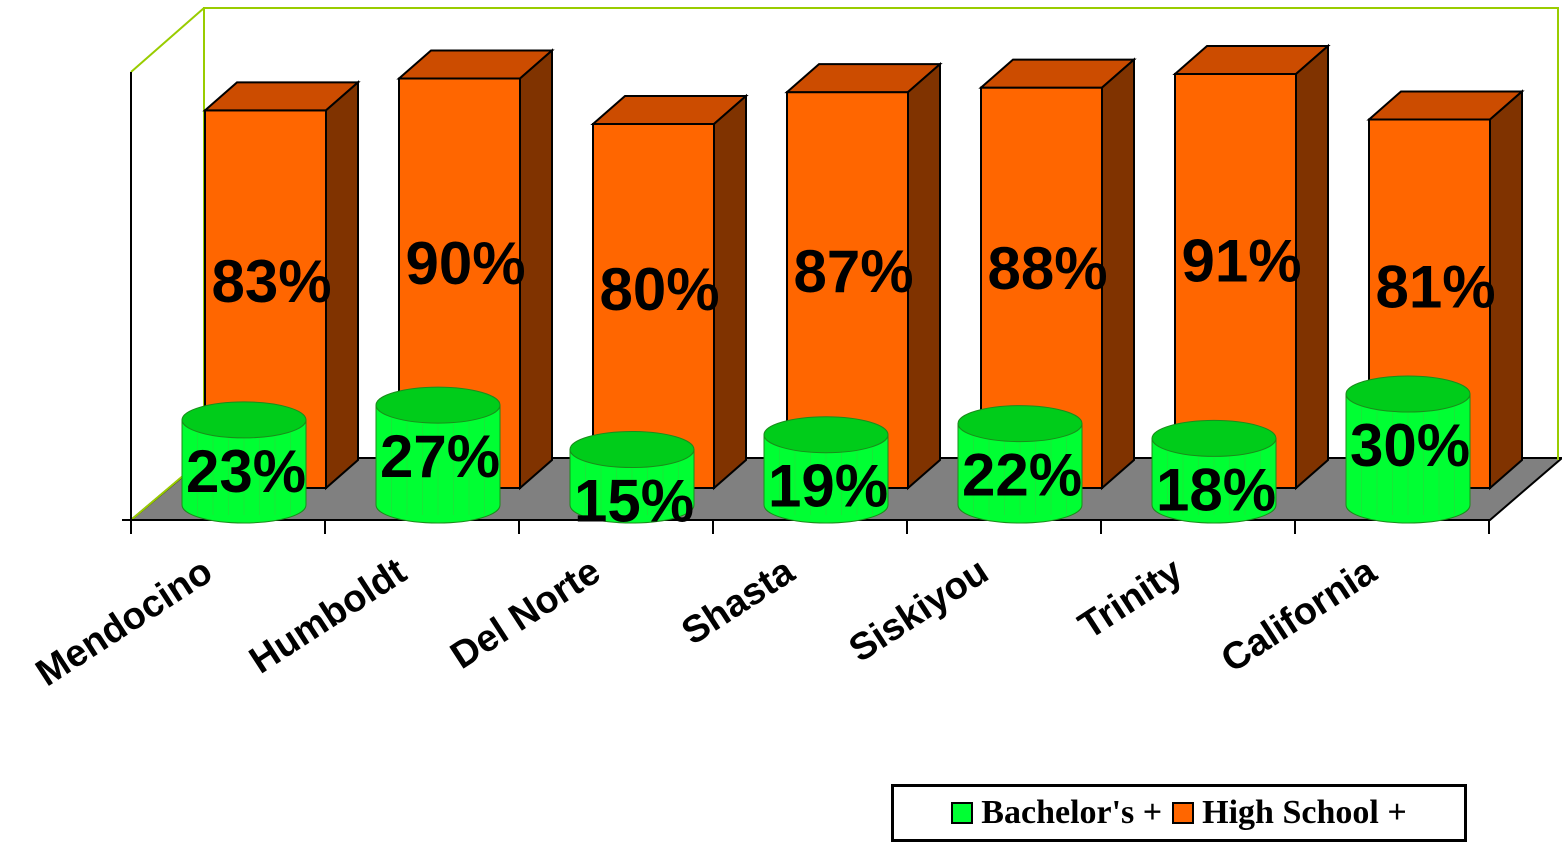 The image size is (1562, 846). What do you see at coordinates (634, 501) in the screenshot?
I see `bachelors-value-label: 15%` at bounding box center [634, 501].